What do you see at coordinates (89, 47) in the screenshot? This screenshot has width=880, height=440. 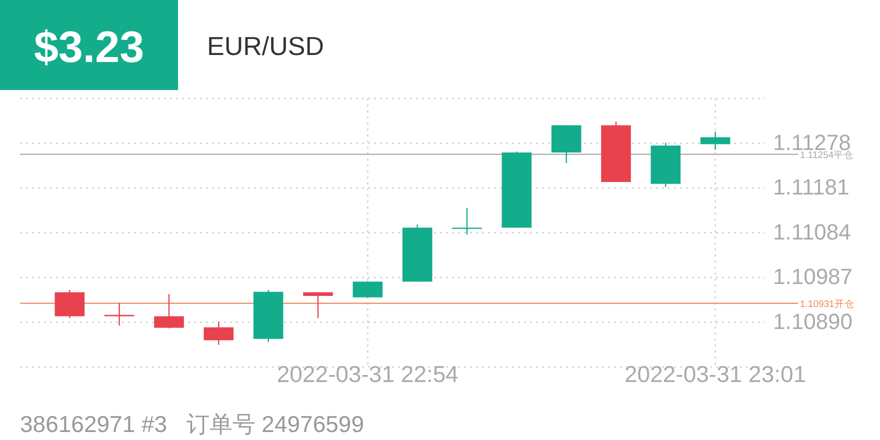 I see `text: $3.23` at bounding box center [89, 47].